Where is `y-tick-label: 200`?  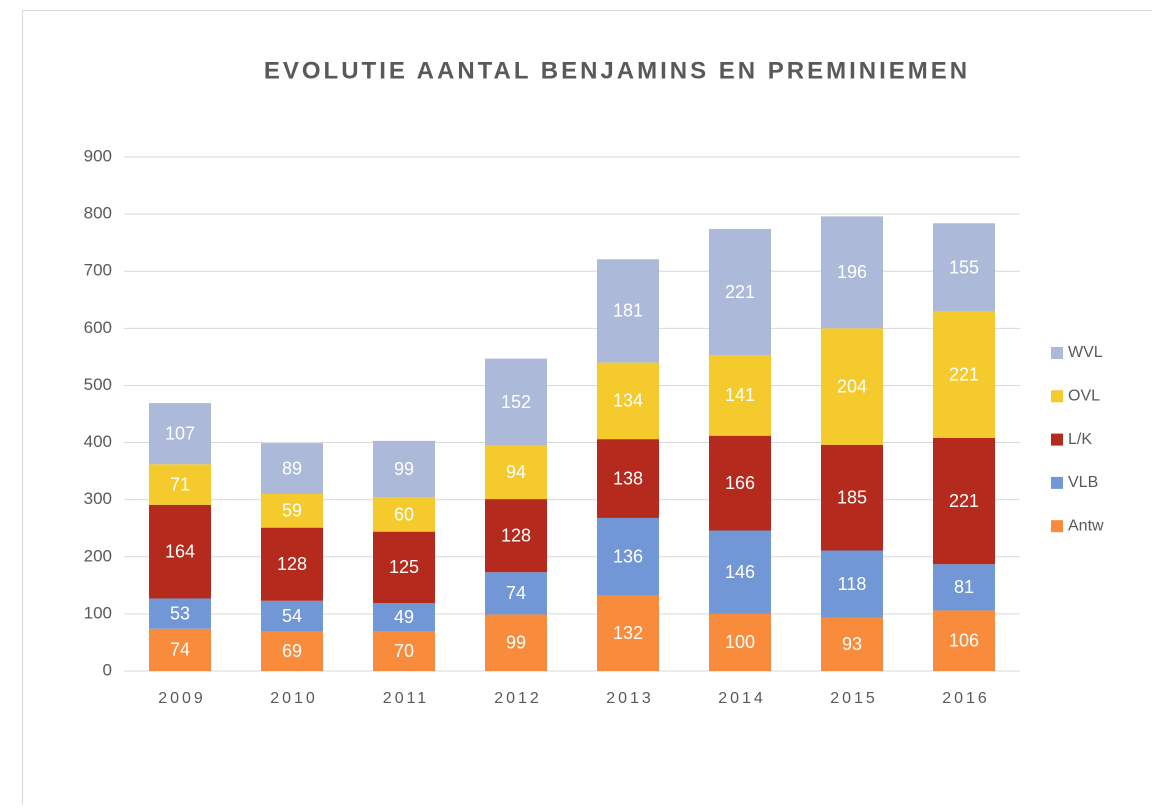
y-tick-label: 200 is located at coordinates (98, 555).